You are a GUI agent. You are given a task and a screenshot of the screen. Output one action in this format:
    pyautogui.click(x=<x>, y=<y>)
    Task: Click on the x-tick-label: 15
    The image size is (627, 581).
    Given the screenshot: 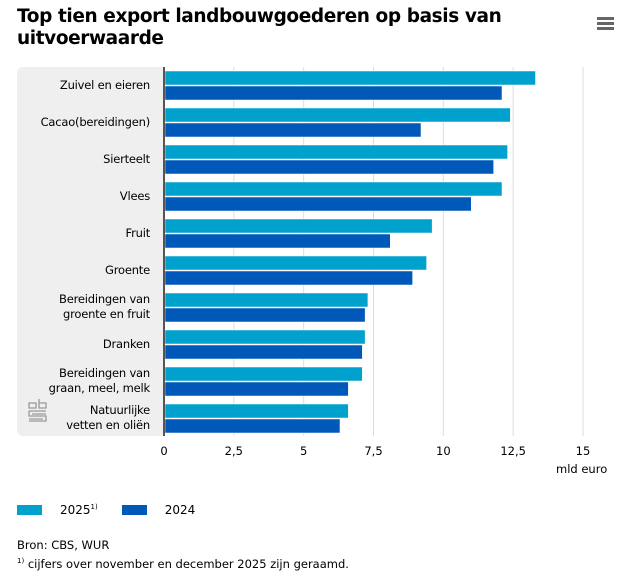 What is the action you would take?
    pyautogui.click(x=583, y=451)
    